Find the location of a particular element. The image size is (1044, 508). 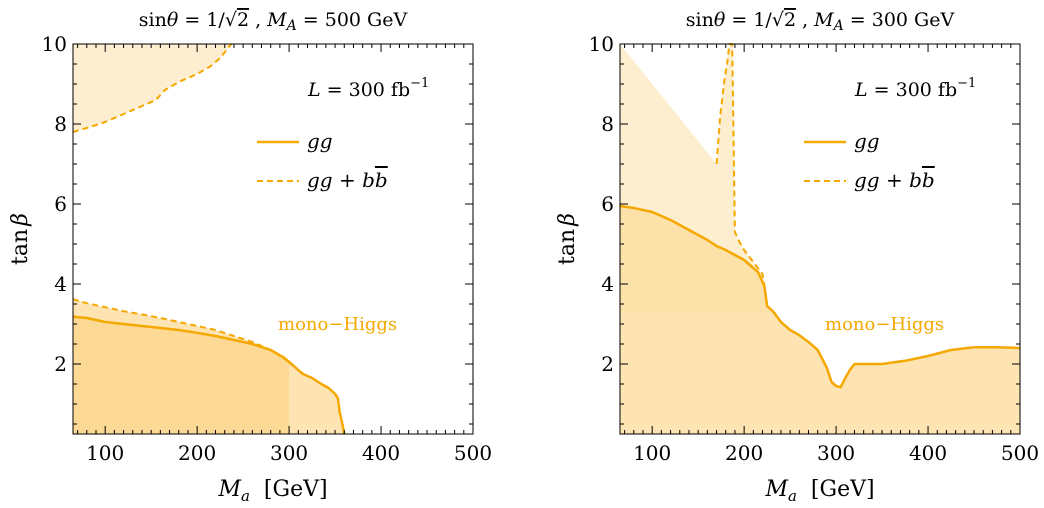

right-y-axis-title: tanβ is located at coordinates (567, 239).